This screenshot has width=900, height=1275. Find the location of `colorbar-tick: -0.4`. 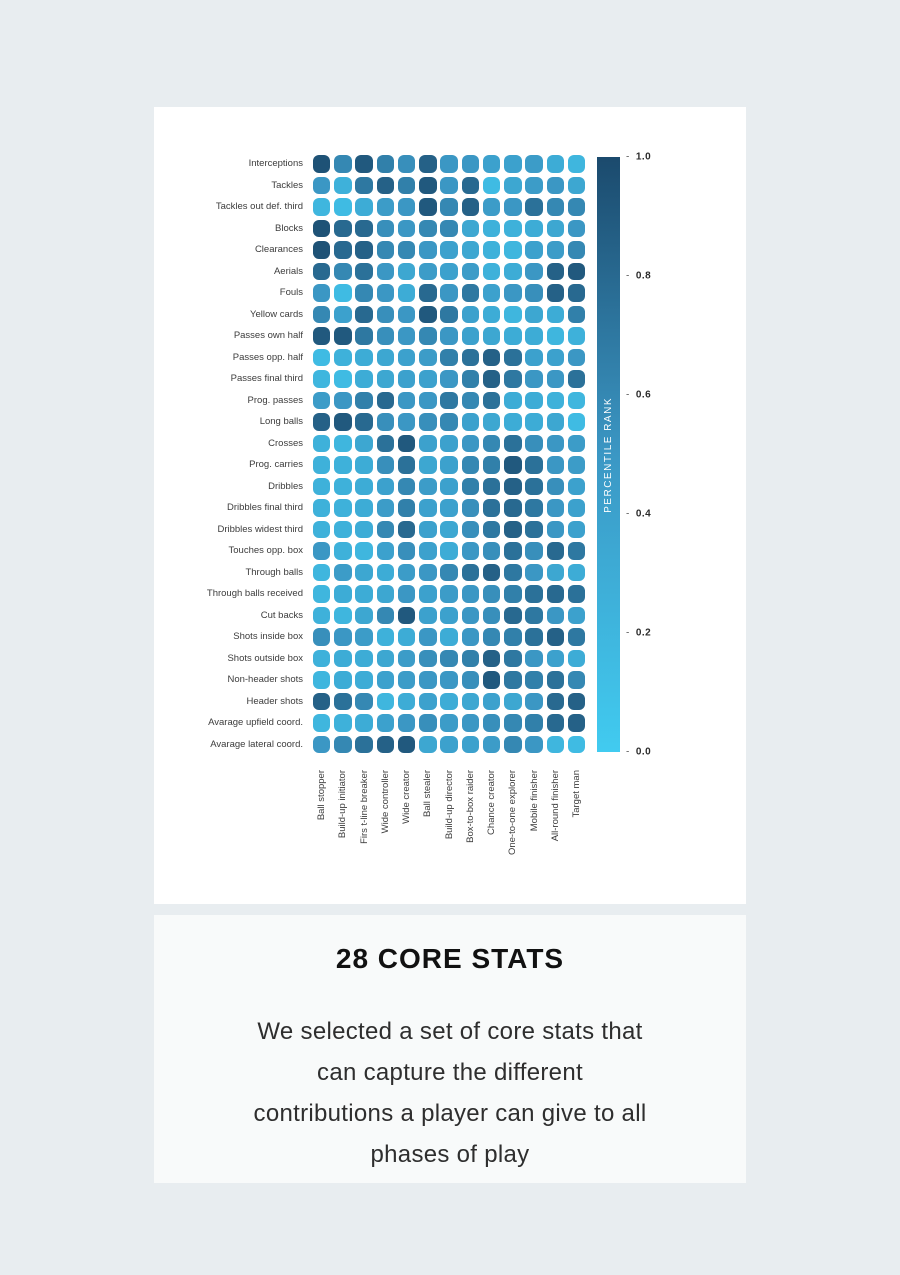

colorbar-tick: -0.4 is located at coordinates (639, 514).